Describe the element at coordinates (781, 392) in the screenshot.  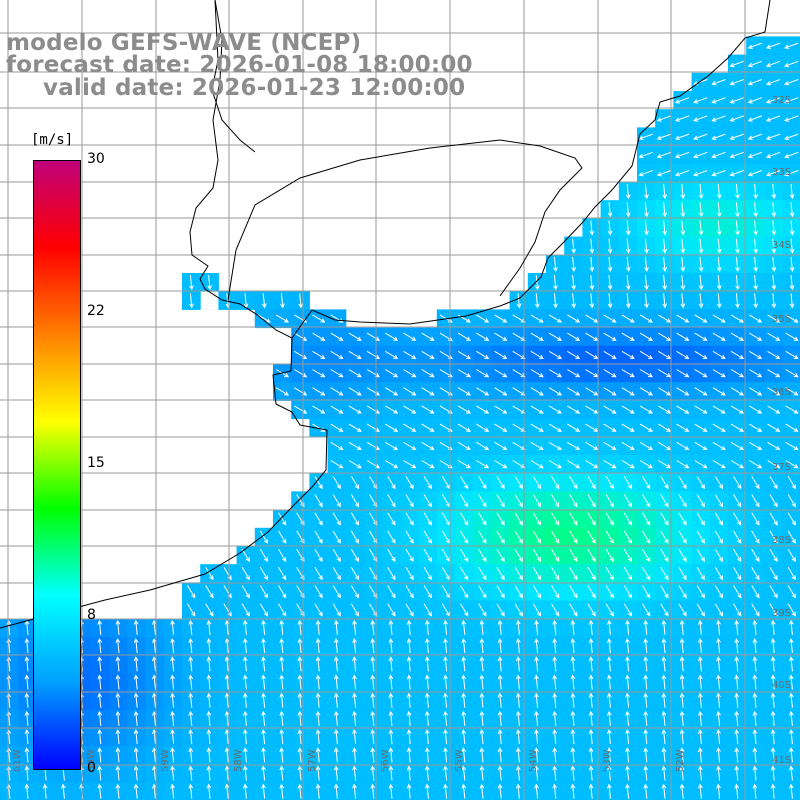
I see `latitude-label: 36S` at that location.